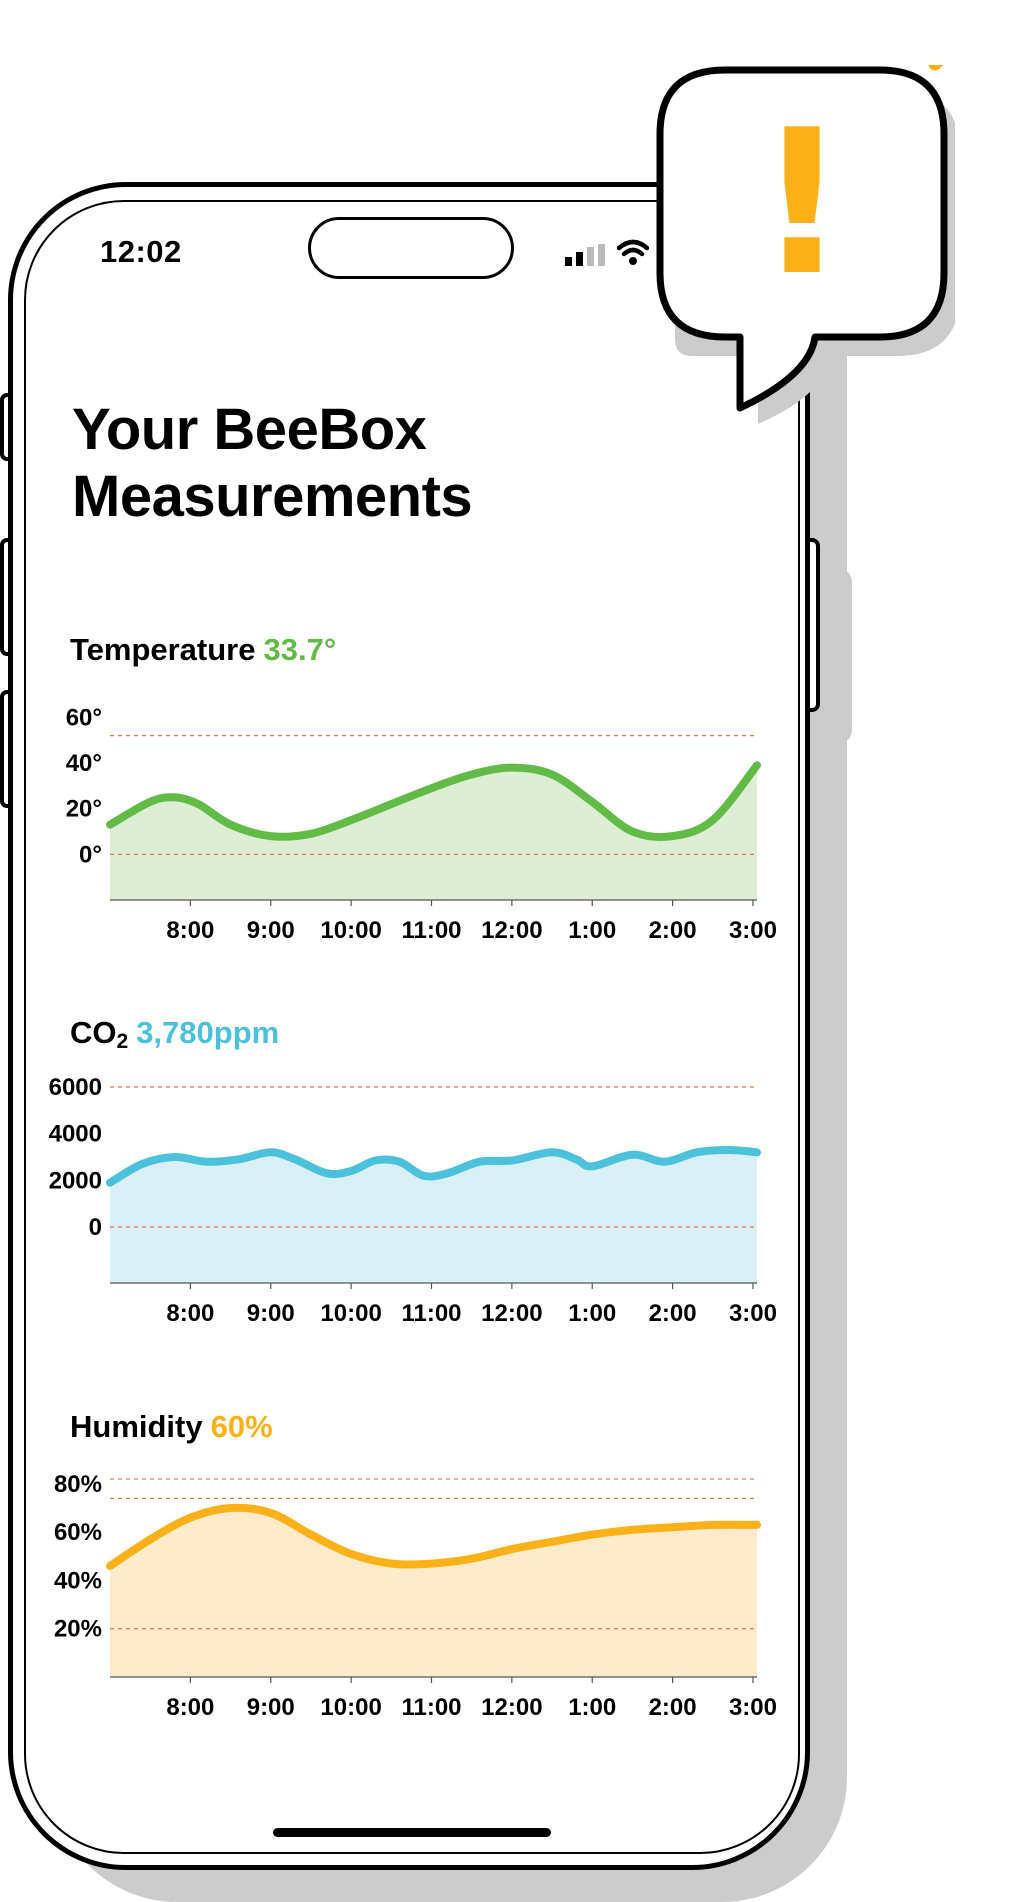 Image resolution: width=1010 pixels, height=1902 pixels. I want to click on exclamation-icon: !, so click(801, 203).